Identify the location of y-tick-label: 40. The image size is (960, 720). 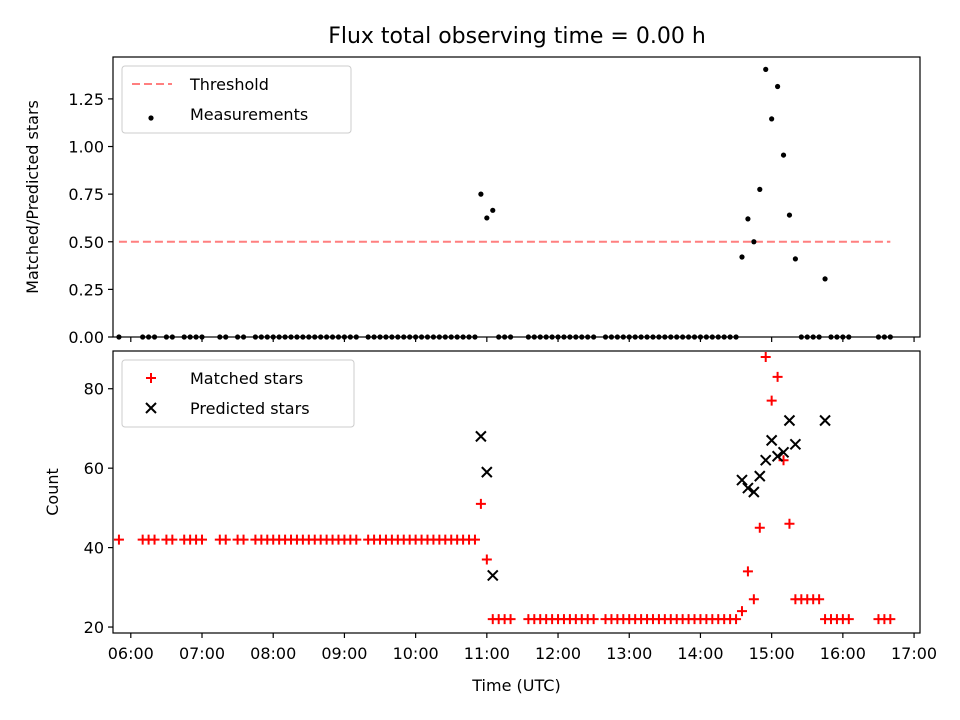
(94, 548).